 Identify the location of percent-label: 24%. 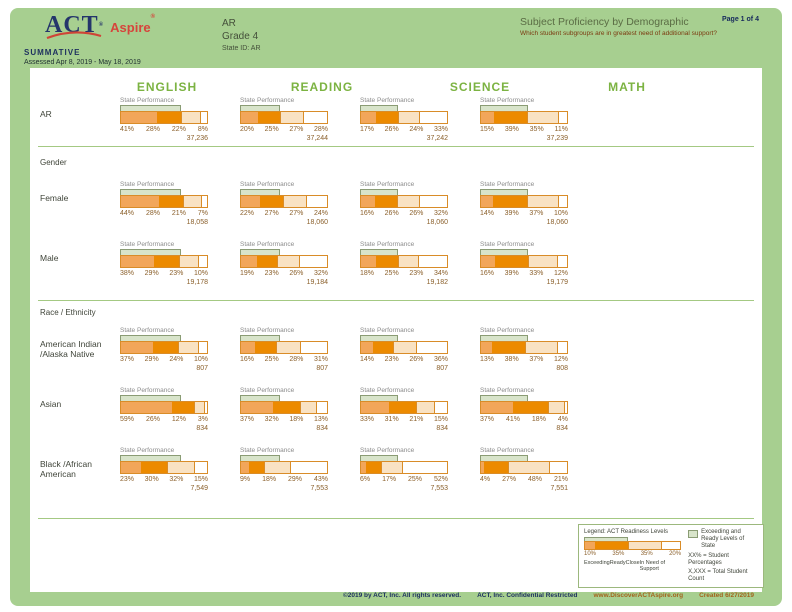
(176, 359).